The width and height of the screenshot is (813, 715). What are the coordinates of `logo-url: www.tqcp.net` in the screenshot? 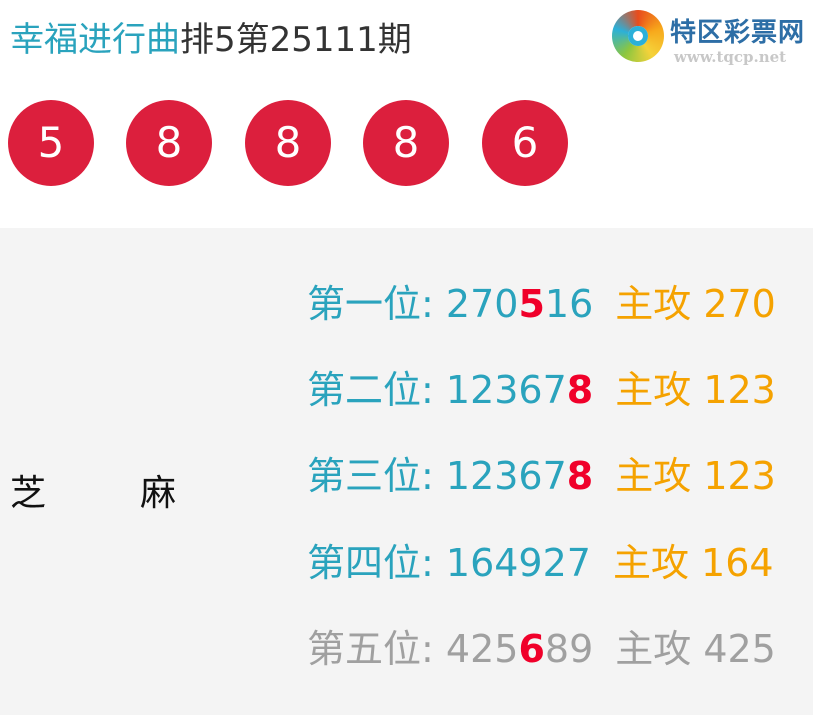 It's located at (730, 57).